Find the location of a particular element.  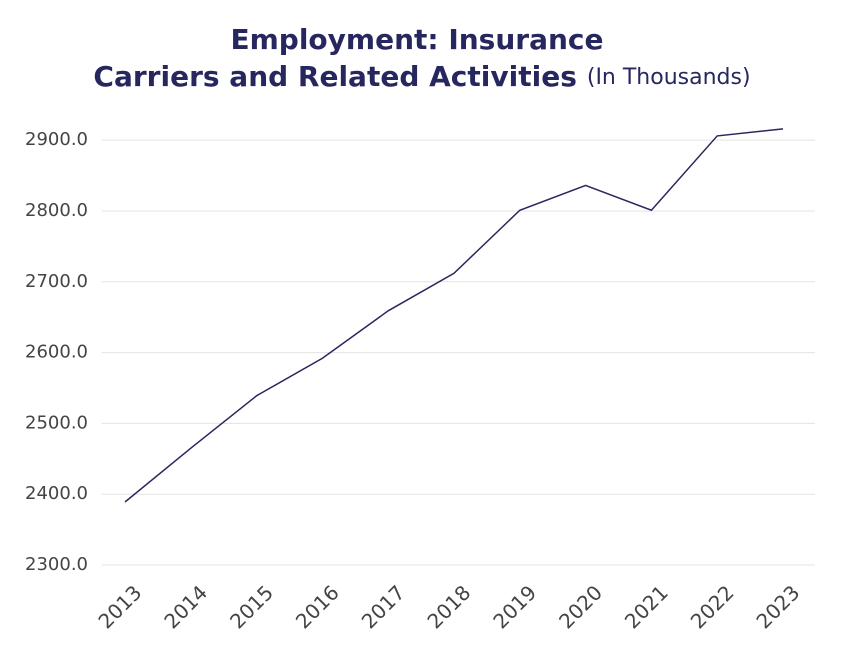

y-tick-label: 2300.0 is located at coordinates (56, 564).